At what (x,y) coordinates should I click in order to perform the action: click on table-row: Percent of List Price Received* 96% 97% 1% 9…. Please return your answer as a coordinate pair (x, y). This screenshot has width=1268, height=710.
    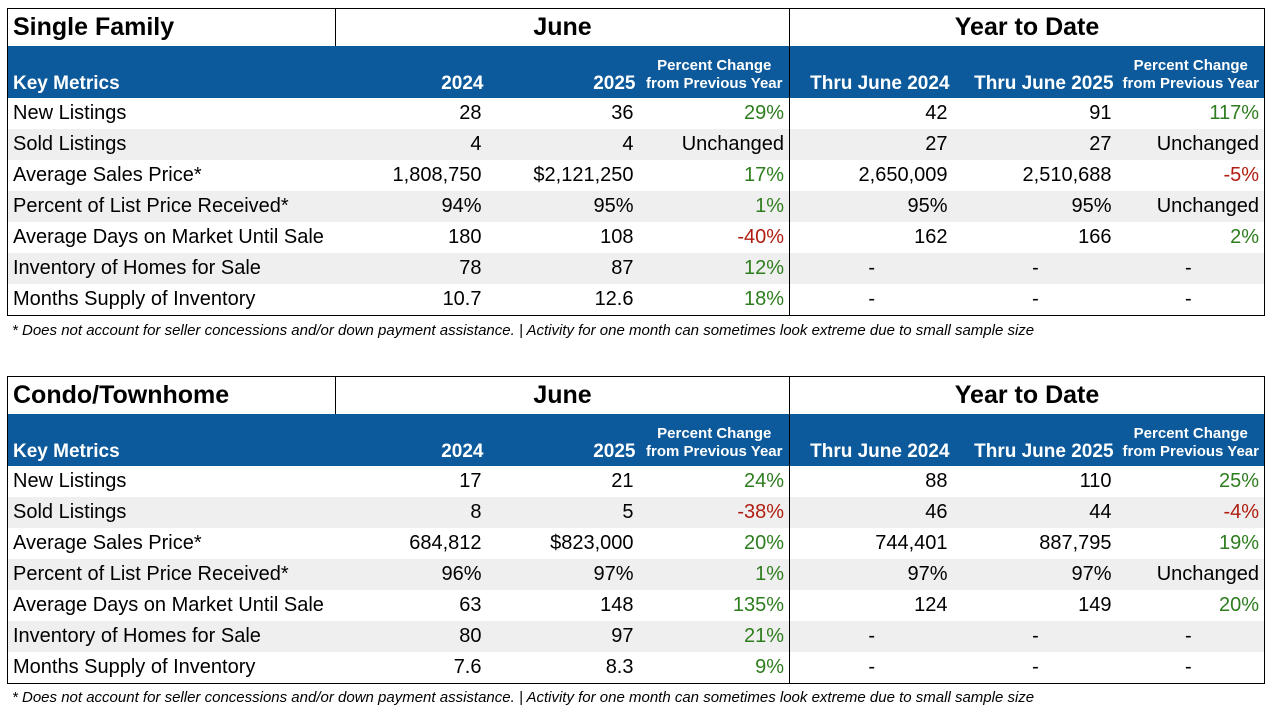
    Looking at the image, I should click on (636, 574).